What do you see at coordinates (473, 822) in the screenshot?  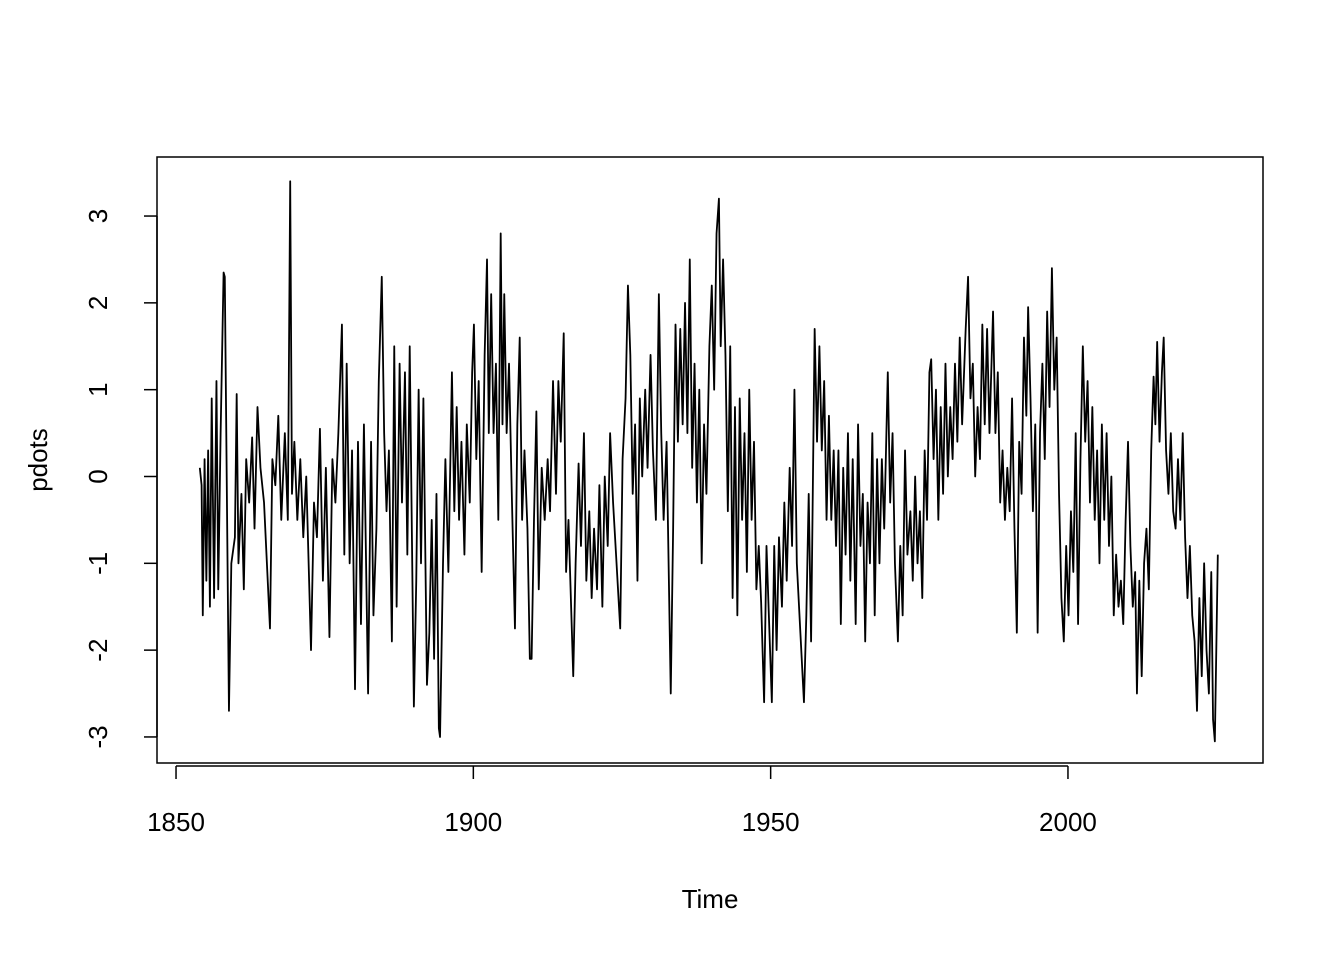 I see `x-tick-label: 1900` at bounding box center [473, 822].